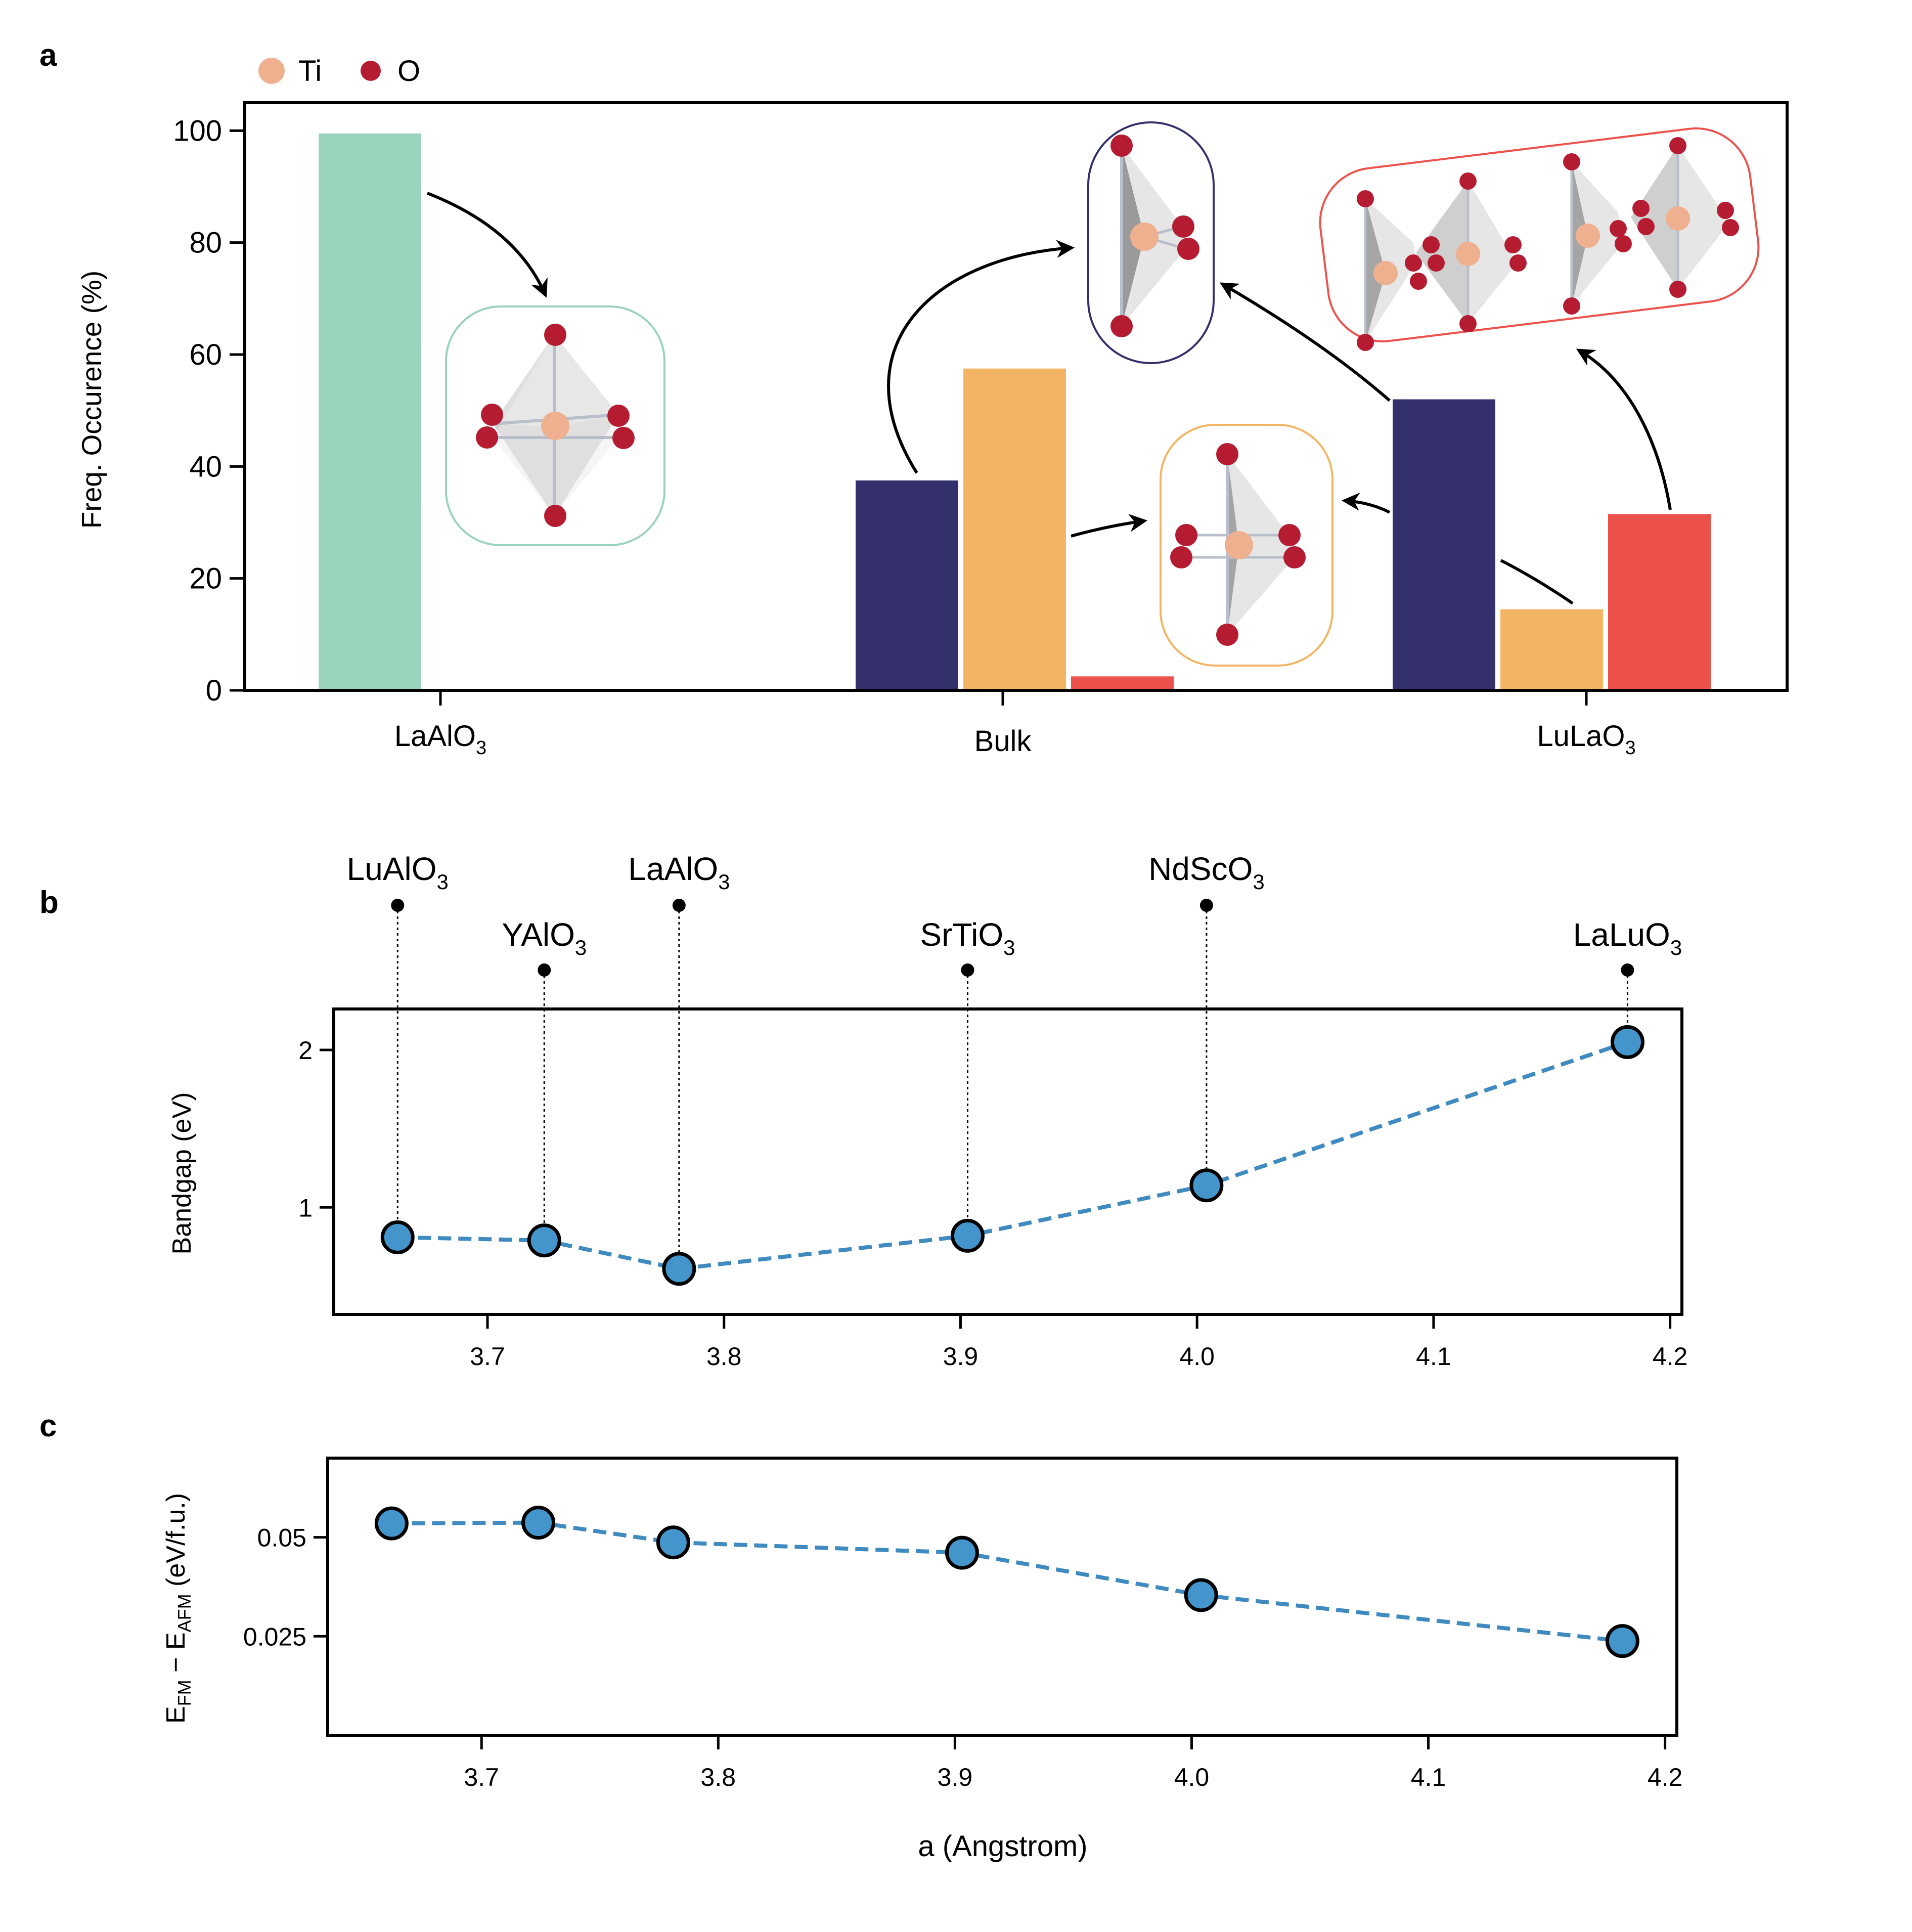  What do you see at coordinates (205, 243) in the screenshot?
I see `y-tick-label-a-80: 80` at bounding box center [205, 243].